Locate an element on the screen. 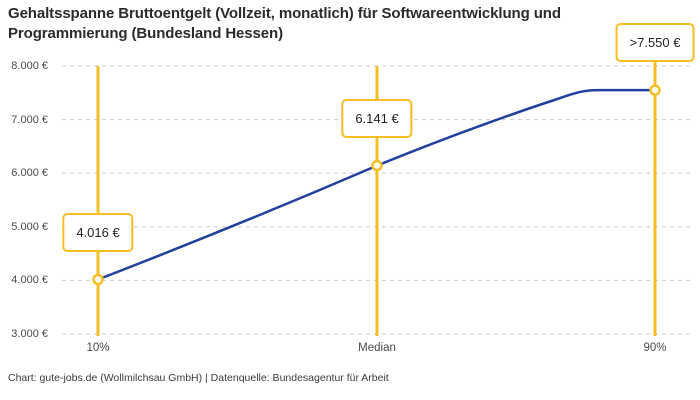 The image size is (700, 400). x-axis-tick-label: 90% is located at coordinates (655, 348).